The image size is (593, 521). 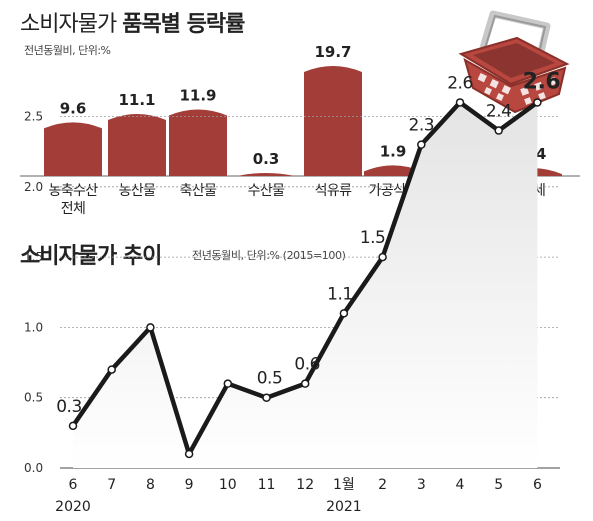 I want to click on bar-chart-title-bold: 품목별 등락률, so click(x=183, y=24).